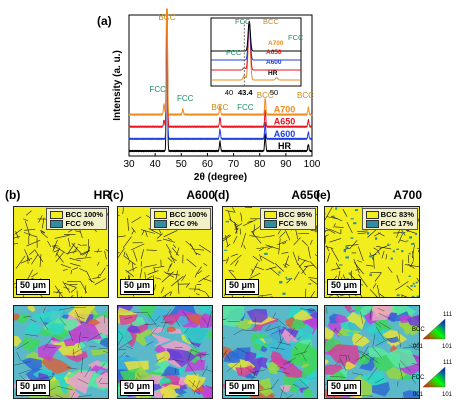 The width and height of the screenshot is (460, 406). Describe the element at coordinates (397, 214) in the screenshot. I see `bcc-fraction: BCC 83%` at that location.